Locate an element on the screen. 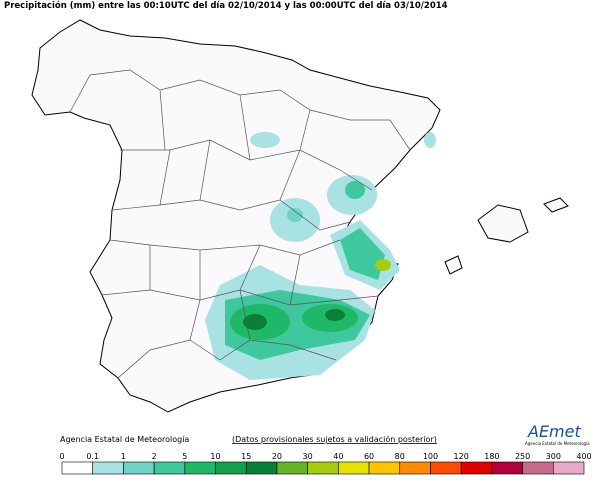 The image size is (600, 480). menorca is located at coordinates (556, 205).